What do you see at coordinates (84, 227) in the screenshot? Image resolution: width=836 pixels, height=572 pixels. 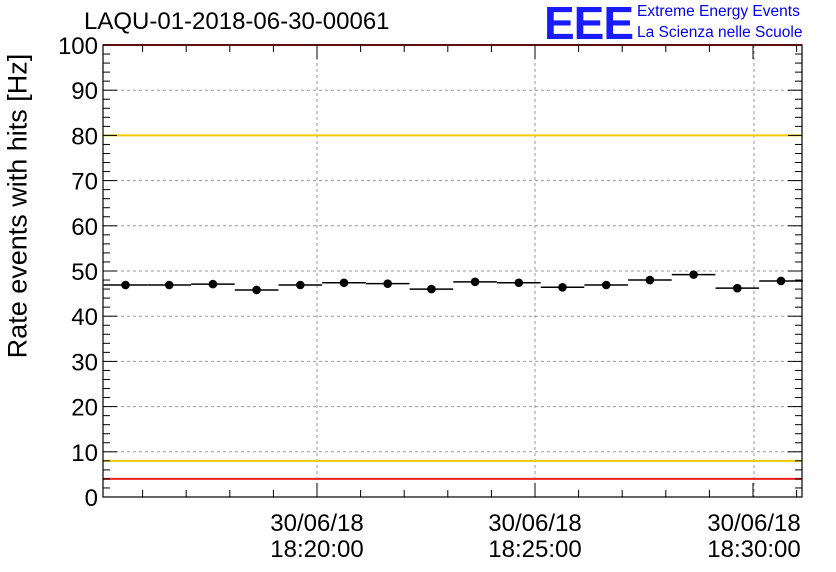 I see `y-tick-label: 60` at bounding box center [84, 227].